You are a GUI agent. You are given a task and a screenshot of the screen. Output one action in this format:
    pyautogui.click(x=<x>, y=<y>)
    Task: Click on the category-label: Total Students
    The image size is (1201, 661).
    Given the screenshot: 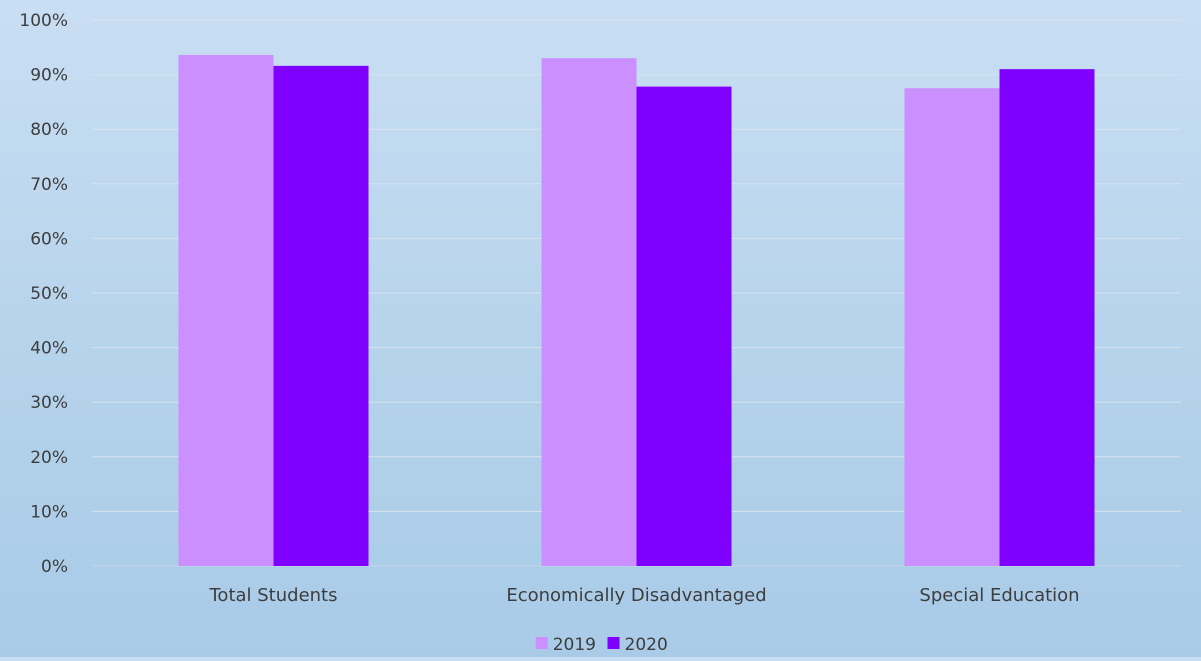 What is the action you would take?
    pyautogui.click(x=273, y=595)
    